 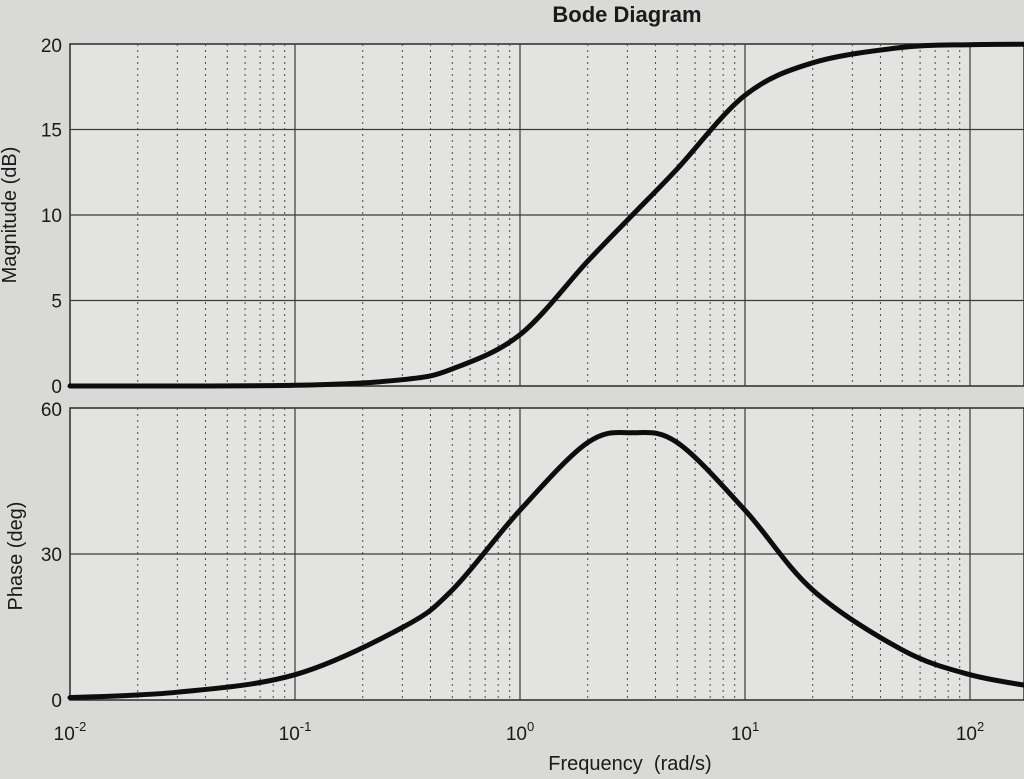 I want to click on phase-axis-label: Phase (deg), so click(x=16, y=556).